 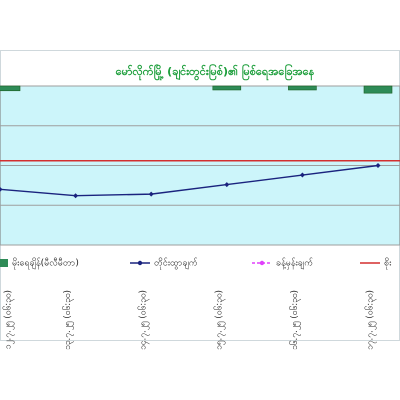 What do you see at coordinates (4, 263) in the screenshot?
I see `legend-swatch` at bounding box center [4, 263].